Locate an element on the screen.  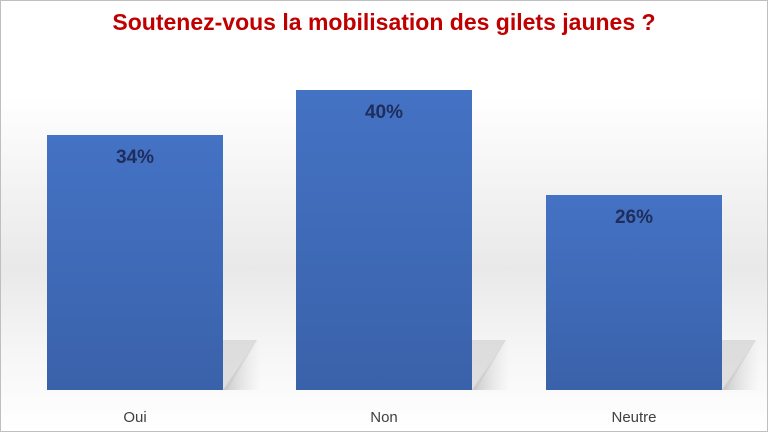
category-label-non: Non is located at coordinates (384, 417).